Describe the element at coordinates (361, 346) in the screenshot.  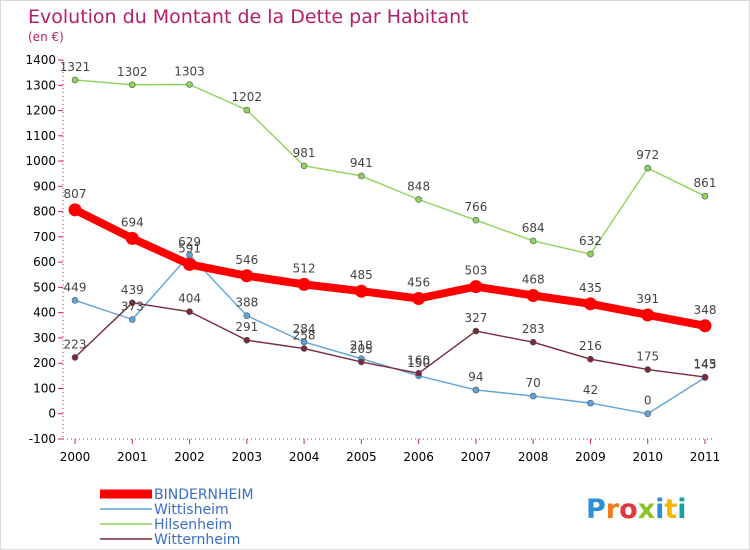
I see `data-label: 218` at that location.